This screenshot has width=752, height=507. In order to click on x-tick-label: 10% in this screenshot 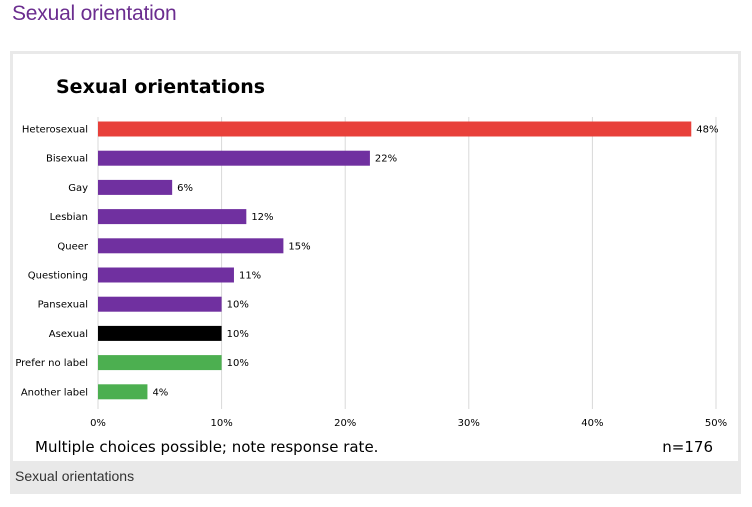, I will do `click(221, 423)`.